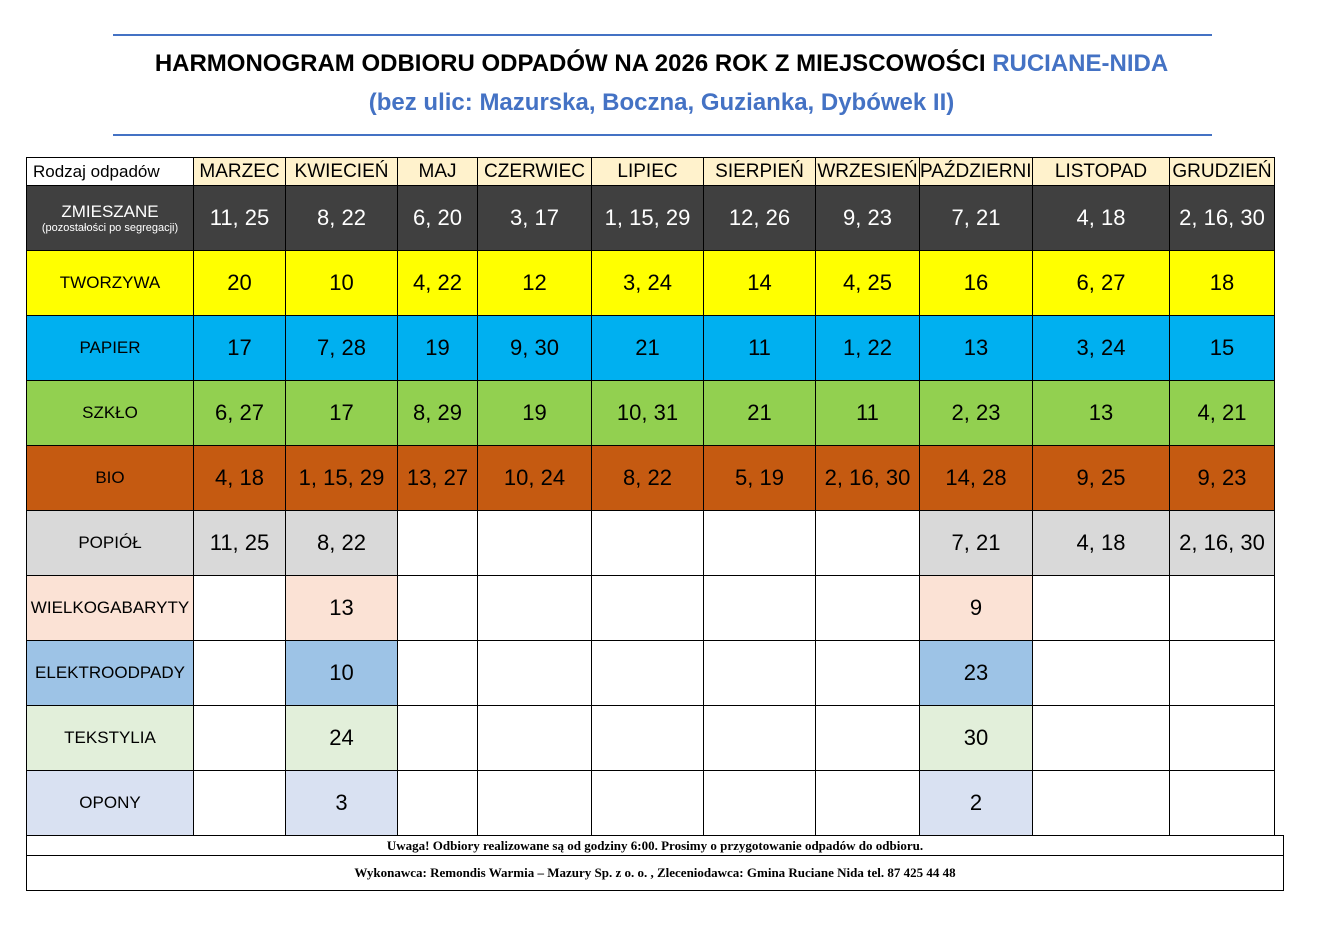  What do you see at coordinates (110, 228) in the screenshot?
I see `waste-type-sublabel: (pozostałości po segregacji)` at bounding box center [110, 228].